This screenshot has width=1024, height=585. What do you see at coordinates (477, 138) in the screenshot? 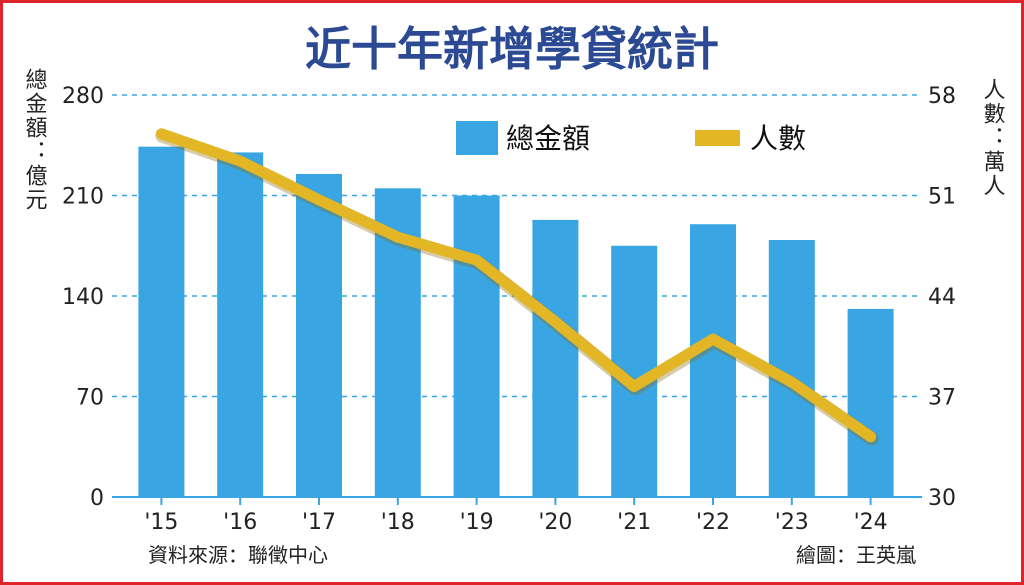
I see `legend-swatch-total` at bounding box center [477, 138].